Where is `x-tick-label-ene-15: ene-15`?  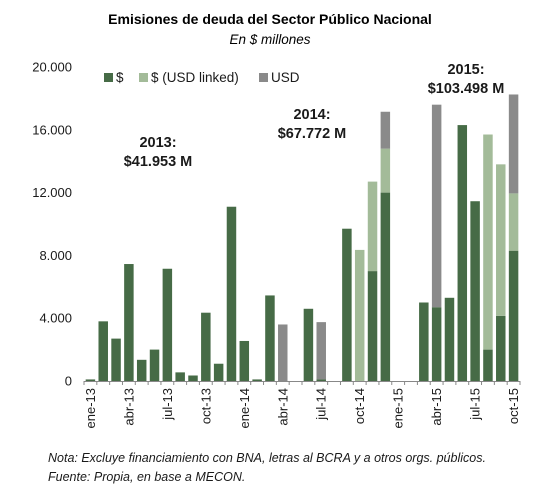 x-tick-label-ene-15: ene-15 is located at coordinates (398, 408).